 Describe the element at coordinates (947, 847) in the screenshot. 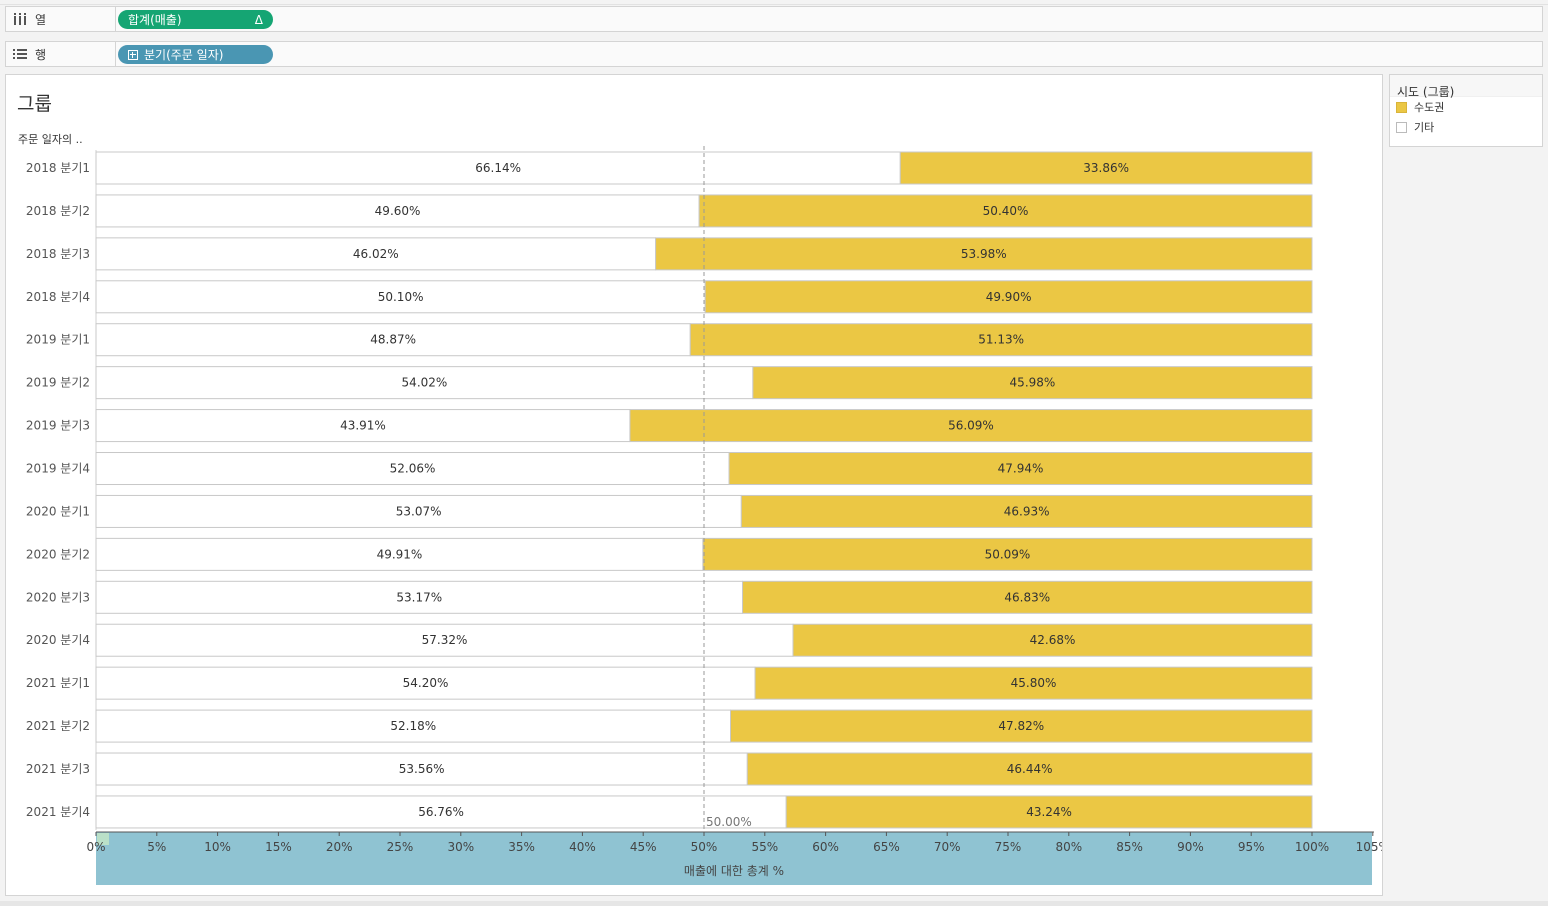

I see `x-tick-label: 70%` at that location.